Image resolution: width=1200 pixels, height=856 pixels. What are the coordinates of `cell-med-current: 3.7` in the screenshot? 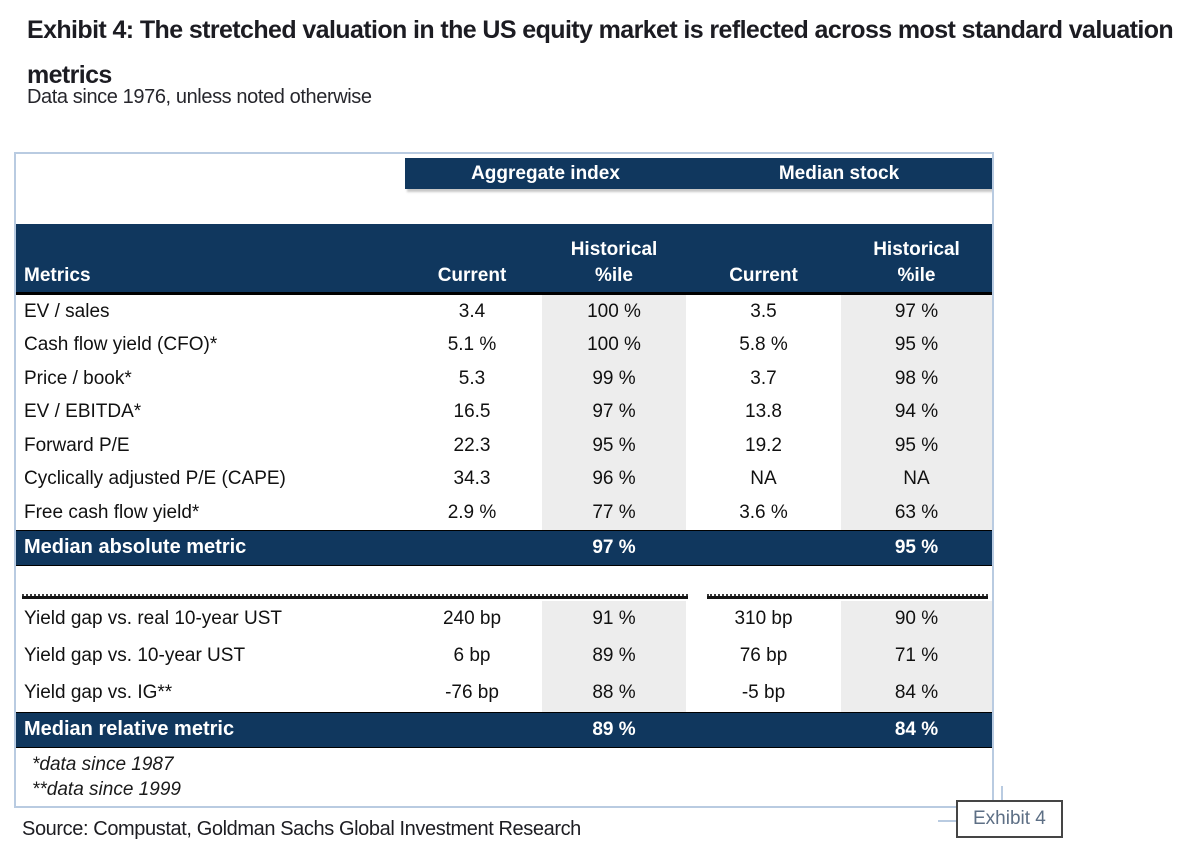 It's located at (763, 378).